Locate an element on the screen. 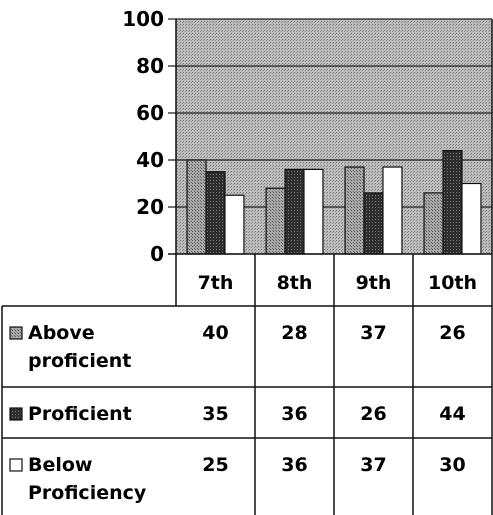 Image resolution: width=493 pixels, height=515 pixels. y-tick-label: 80 is located at coordinates (150, 66).